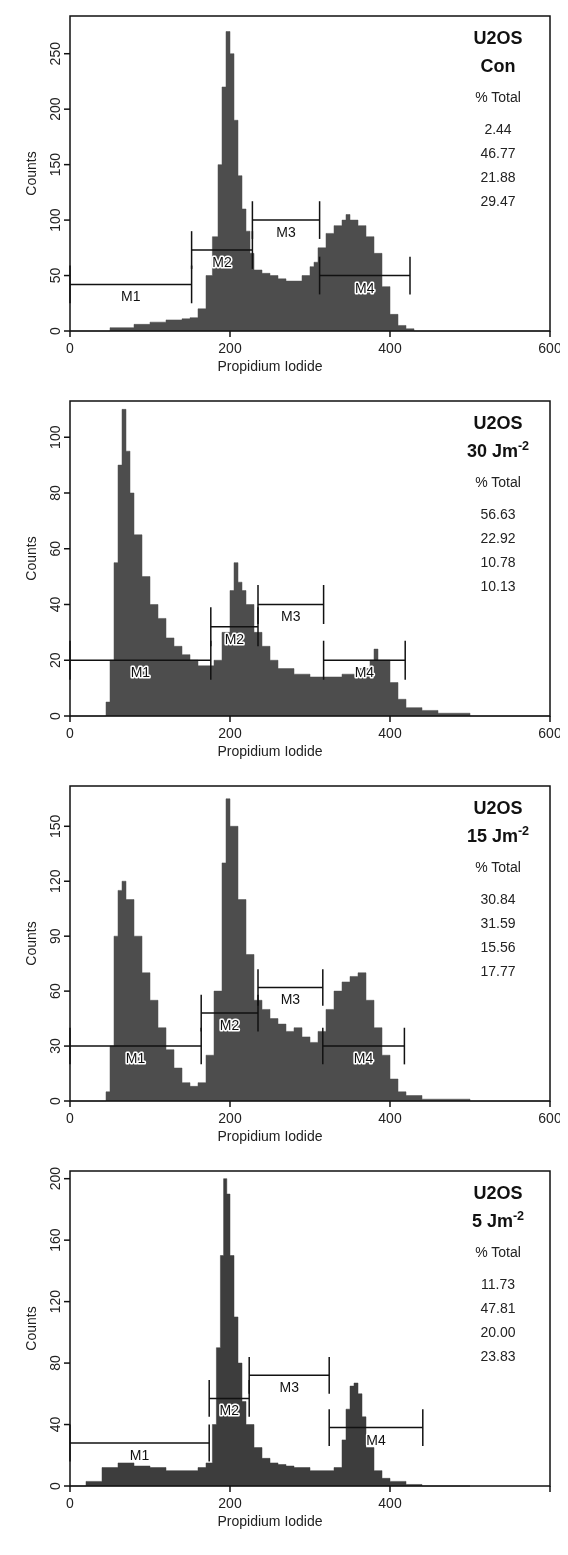  What do you see at coordinates (498, 514) in the screenshot?
I see `annotation: 56.63` at bounding box center [498, 514].